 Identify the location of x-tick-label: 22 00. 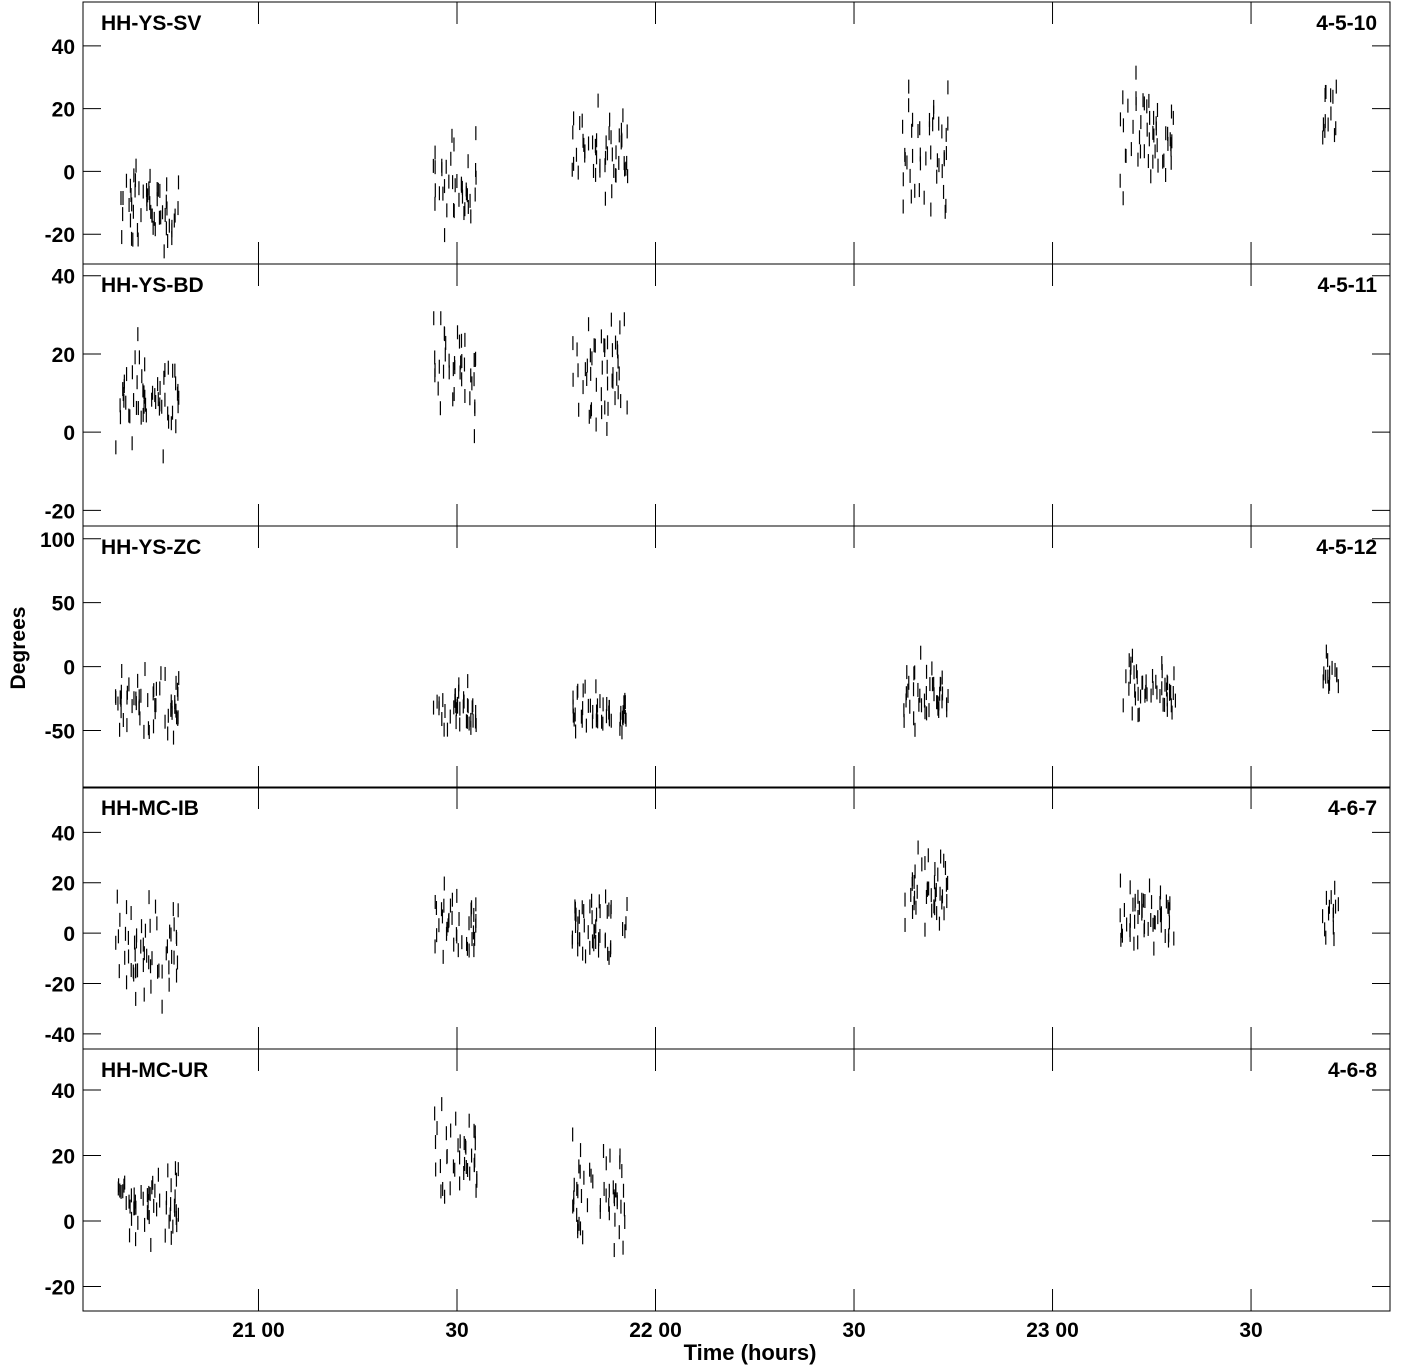
(655, 1330).